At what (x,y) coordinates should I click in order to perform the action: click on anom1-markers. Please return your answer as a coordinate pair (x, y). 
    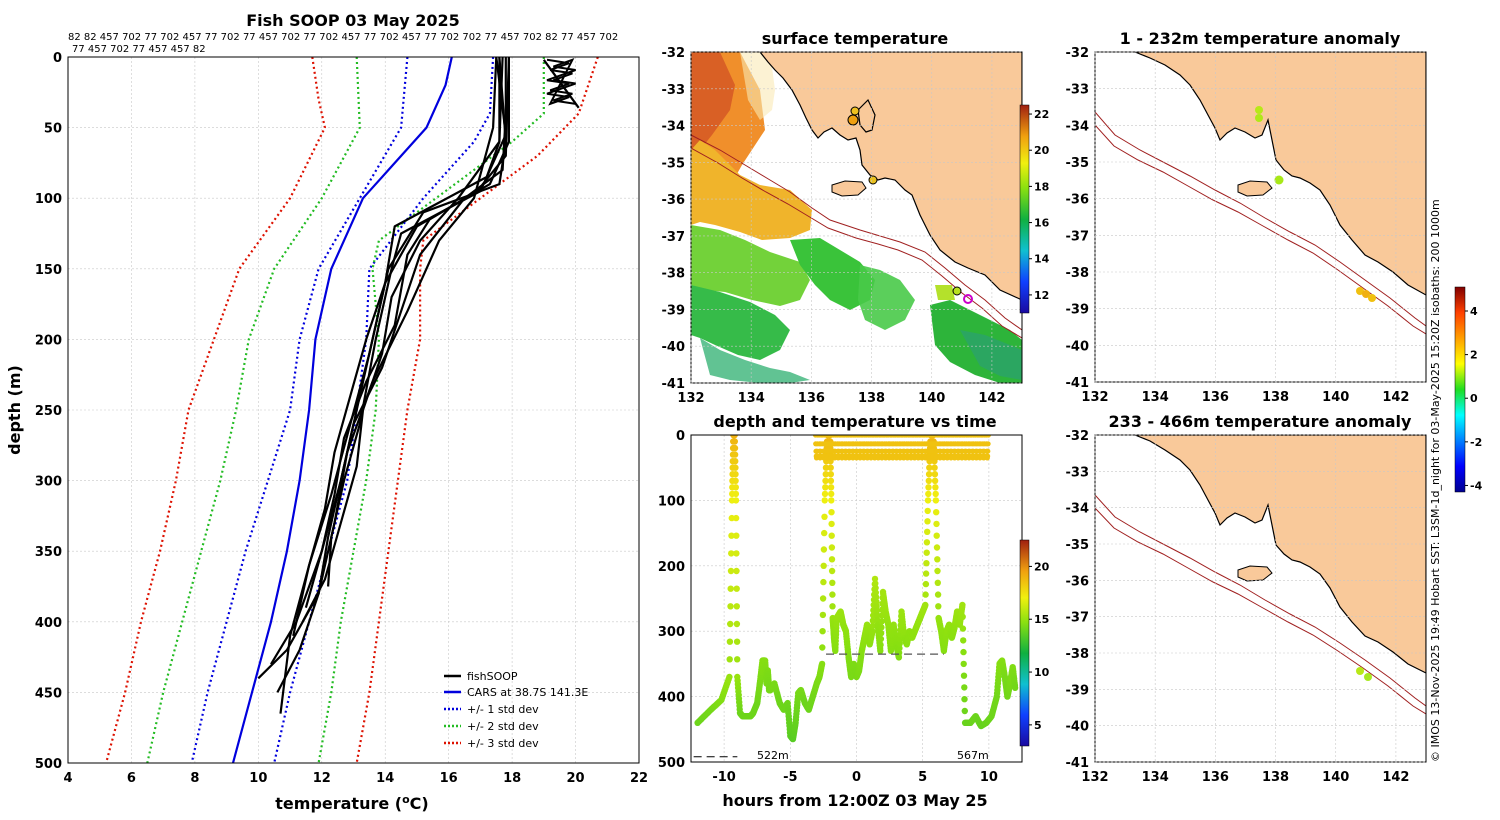
    Looking at the image, I should click on (1315, 204).